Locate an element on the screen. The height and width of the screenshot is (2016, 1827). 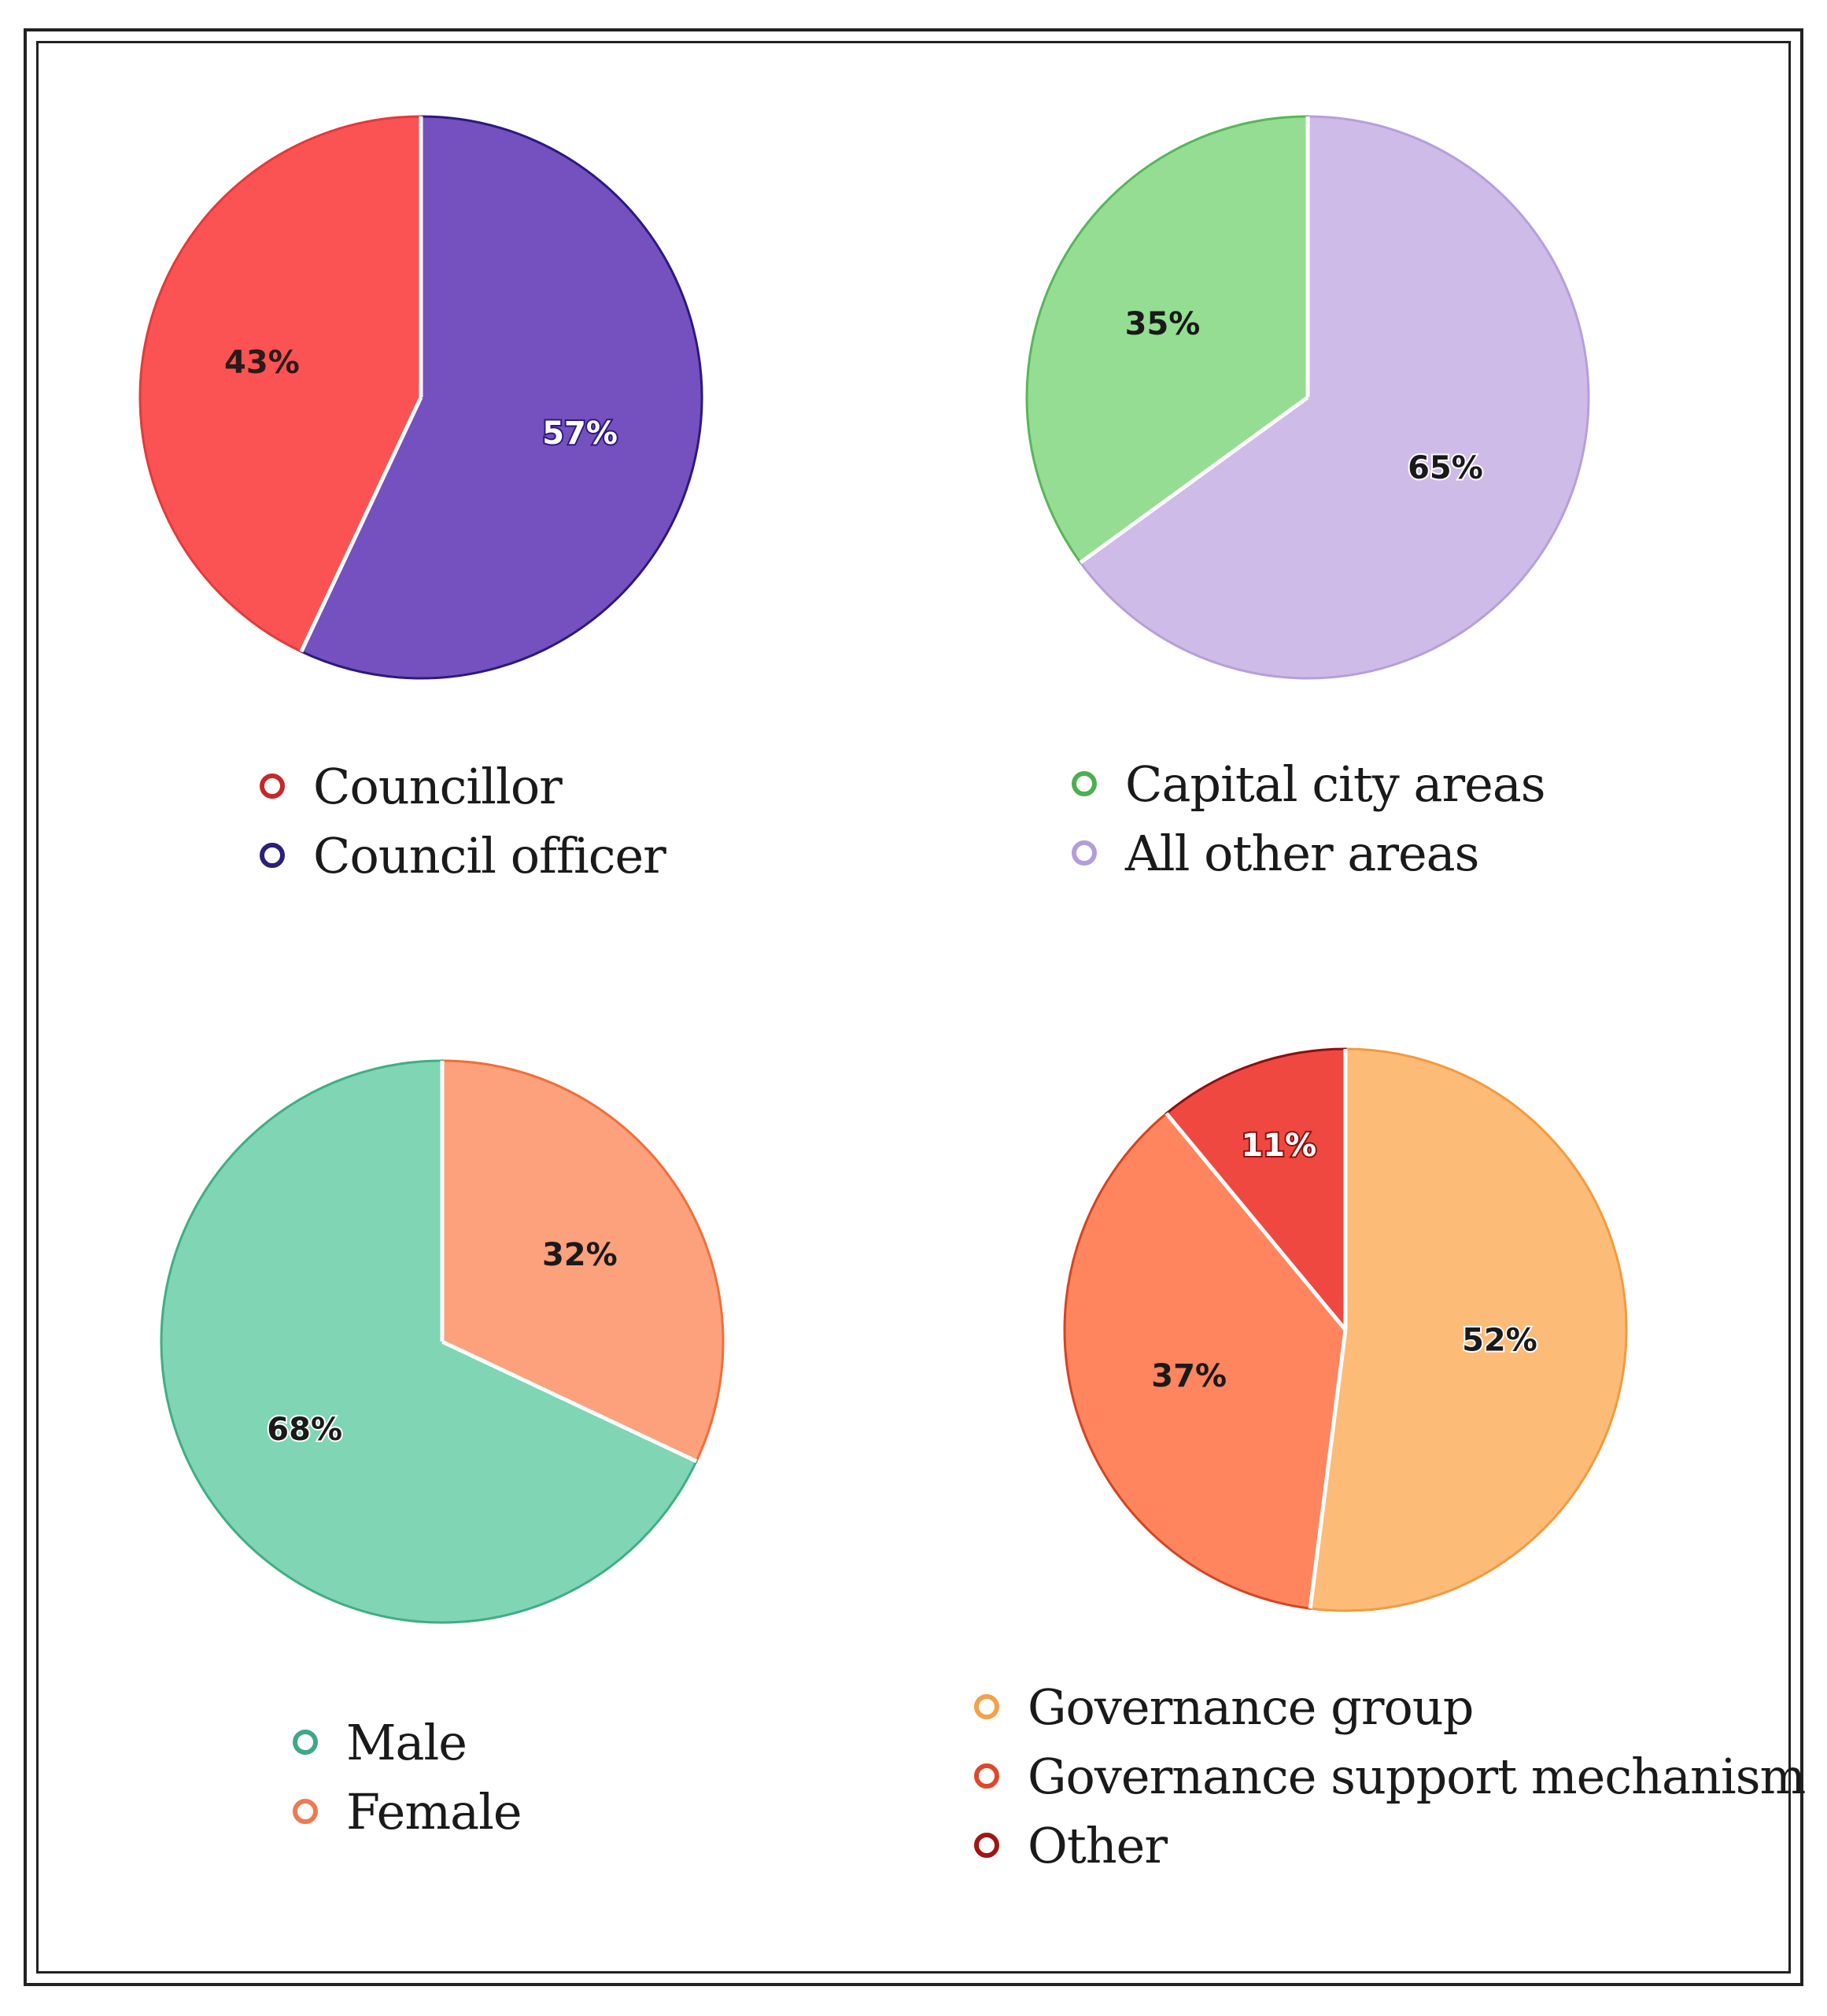
legend-item-capital-city-areas: Capital city areas is located at coordinates (1309, 783).